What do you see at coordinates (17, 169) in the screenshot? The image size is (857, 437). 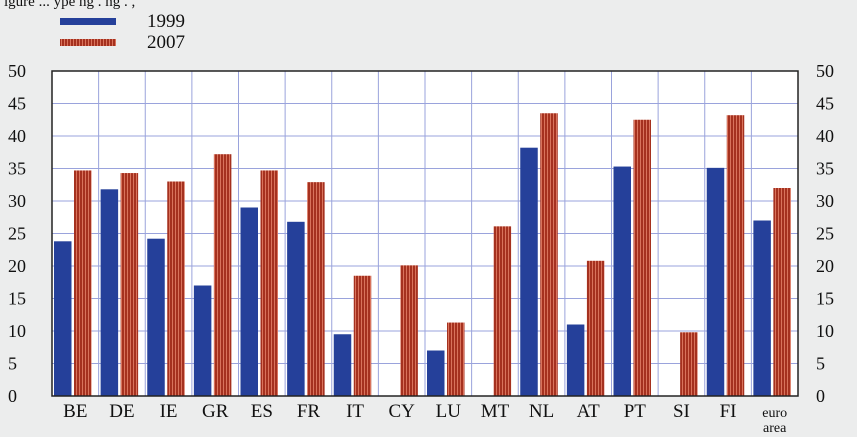 I see `y-tick-left-35: 35` at bounding box center [17, 169].